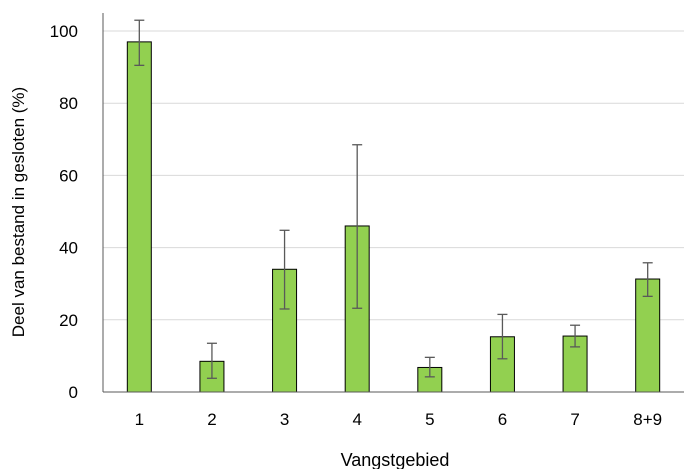  Describe the element at coordinates (429, 419) in the screenshot. I see `x-tick-label: 5` at that location.